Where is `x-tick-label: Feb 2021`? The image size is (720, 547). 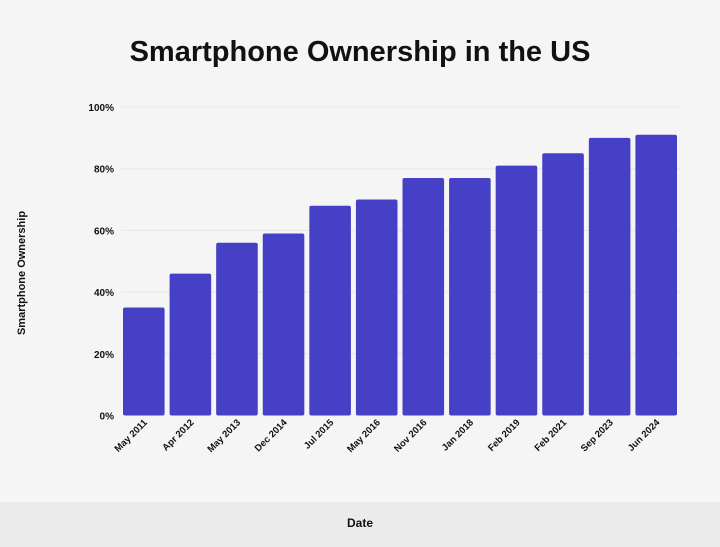 x-tick-label: Feb 2021 is located at coordinates (551, 435).